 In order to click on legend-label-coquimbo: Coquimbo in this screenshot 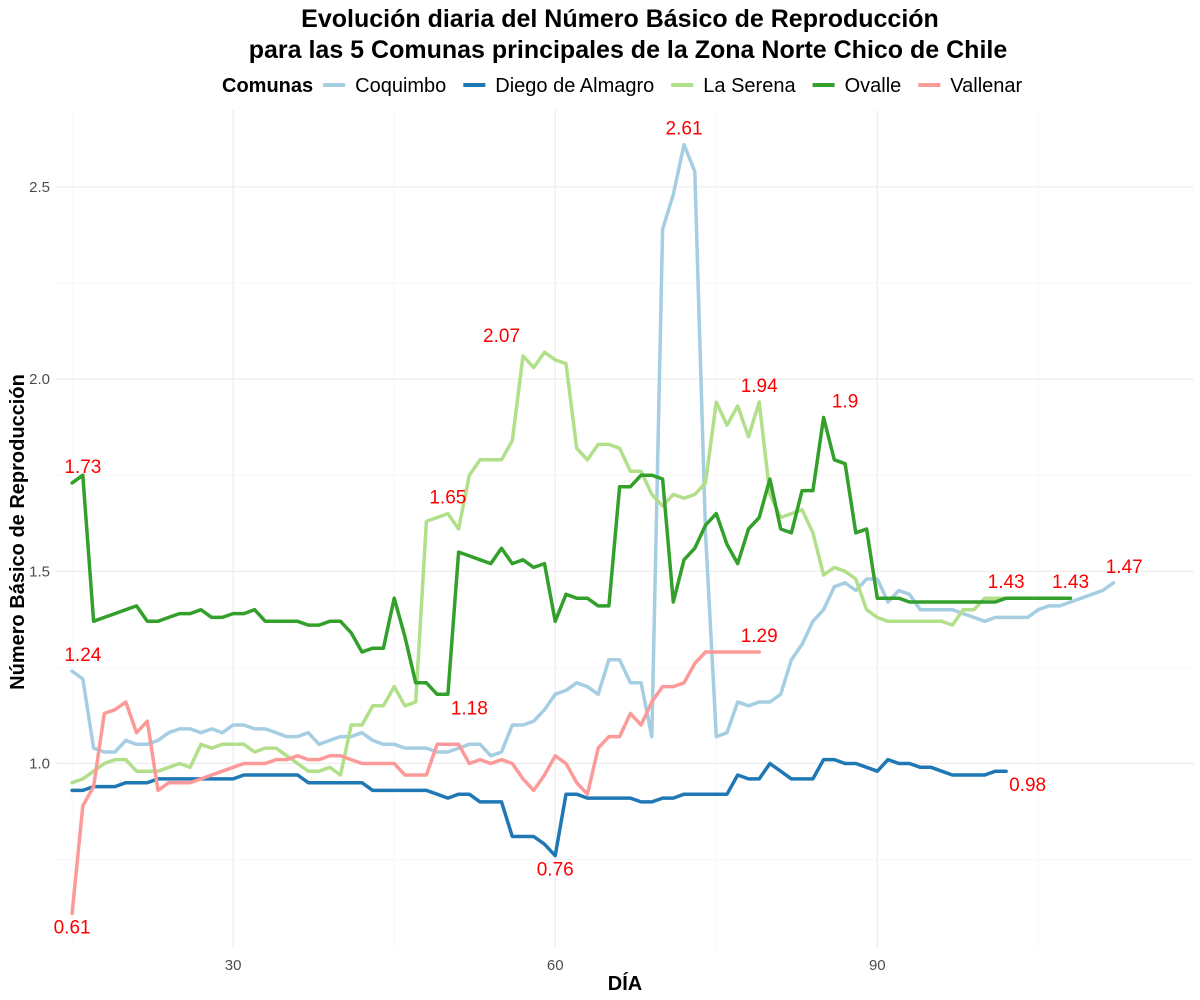, I will do `click(400, 86)`.